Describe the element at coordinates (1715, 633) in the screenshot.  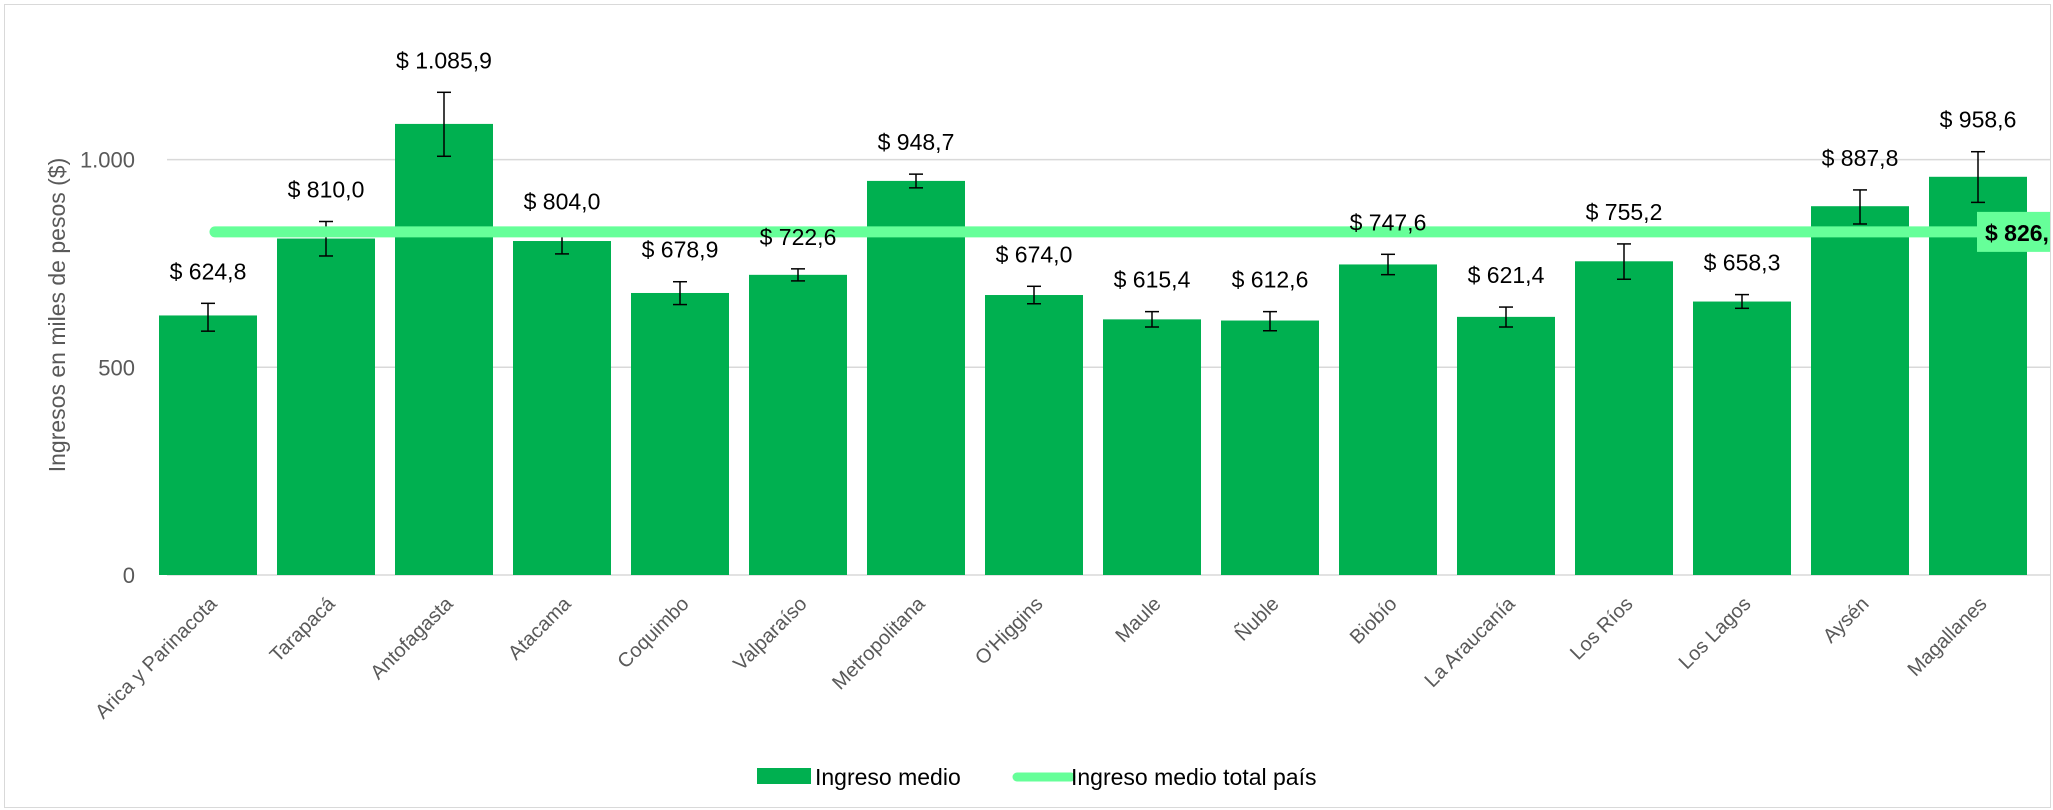
I see `x-tick-label: Los Lagos` at that location.